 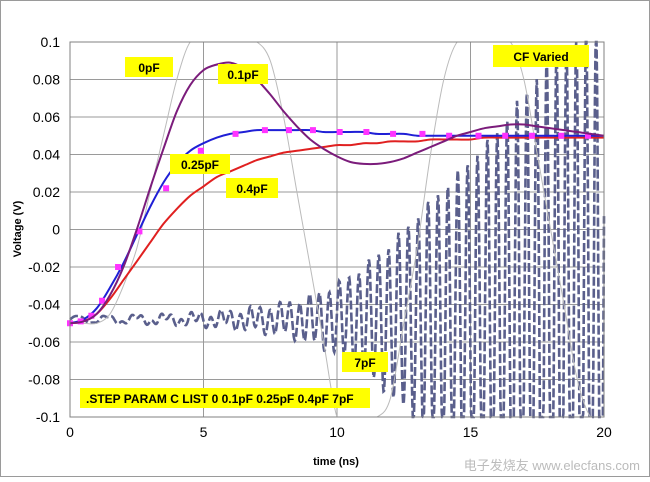 I want to click on x-axis-title: time (ns), so click(x=336, y=462).